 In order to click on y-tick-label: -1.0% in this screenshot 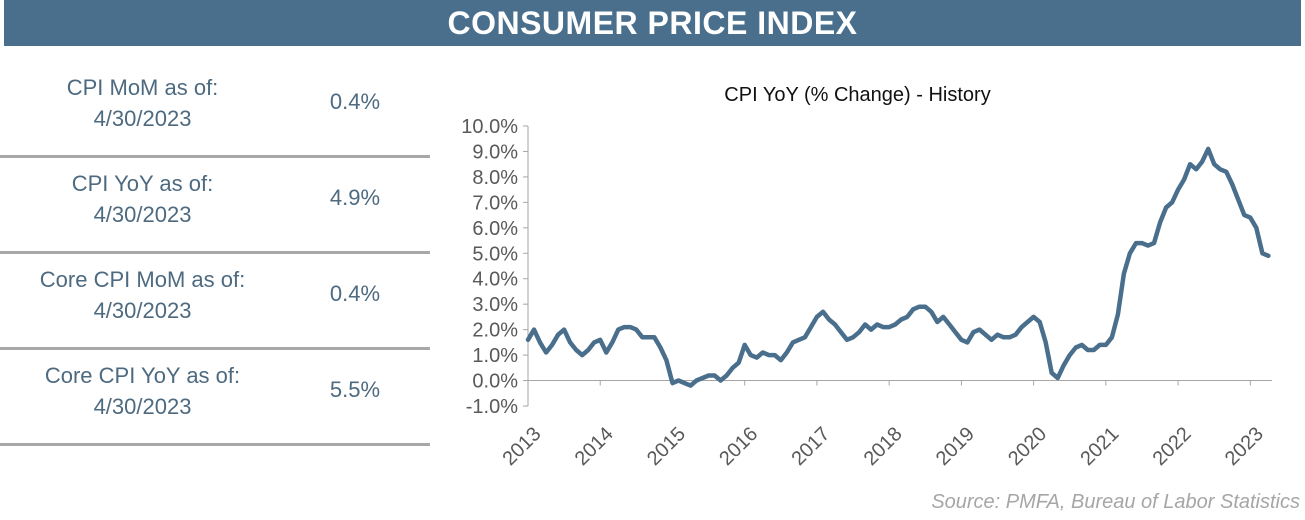, I will do `click(492, 407)`.